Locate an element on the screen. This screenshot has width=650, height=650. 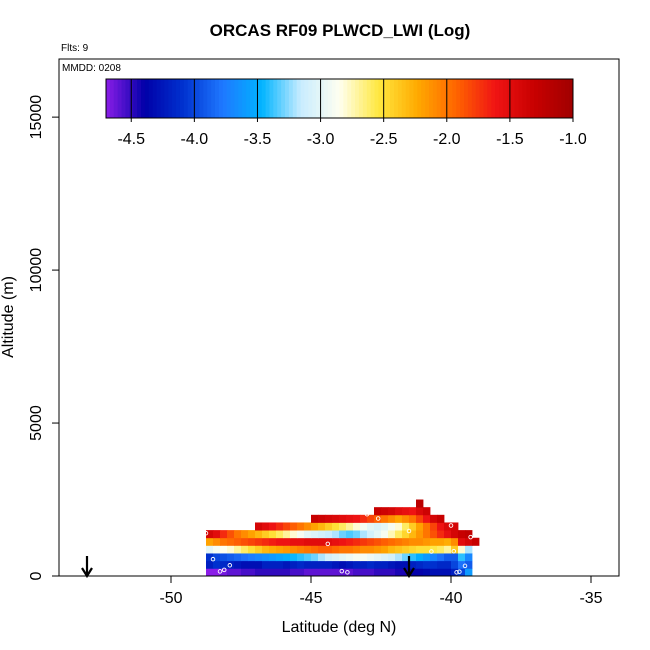
colorbar-tick-label: -1.5 is located at coordinates (510, 139).